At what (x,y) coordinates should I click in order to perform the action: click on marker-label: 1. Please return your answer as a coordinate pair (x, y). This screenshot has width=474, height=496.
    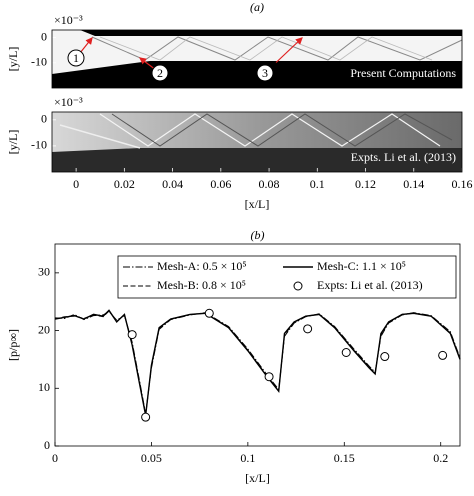
    Looking at the image, I should click on (76, 58).